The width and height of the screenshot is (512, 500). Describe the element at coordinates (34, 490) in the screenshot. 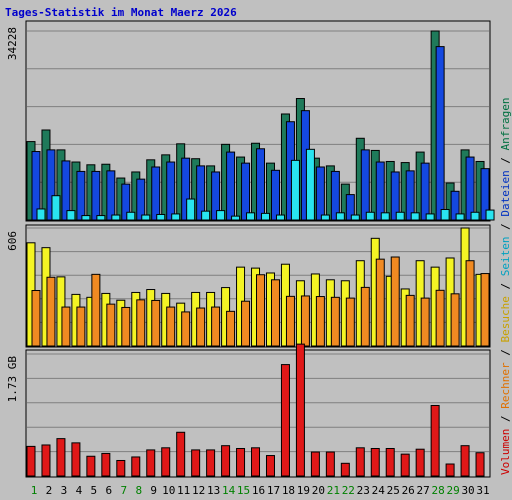

I see `day-label-1: 1` at that location.